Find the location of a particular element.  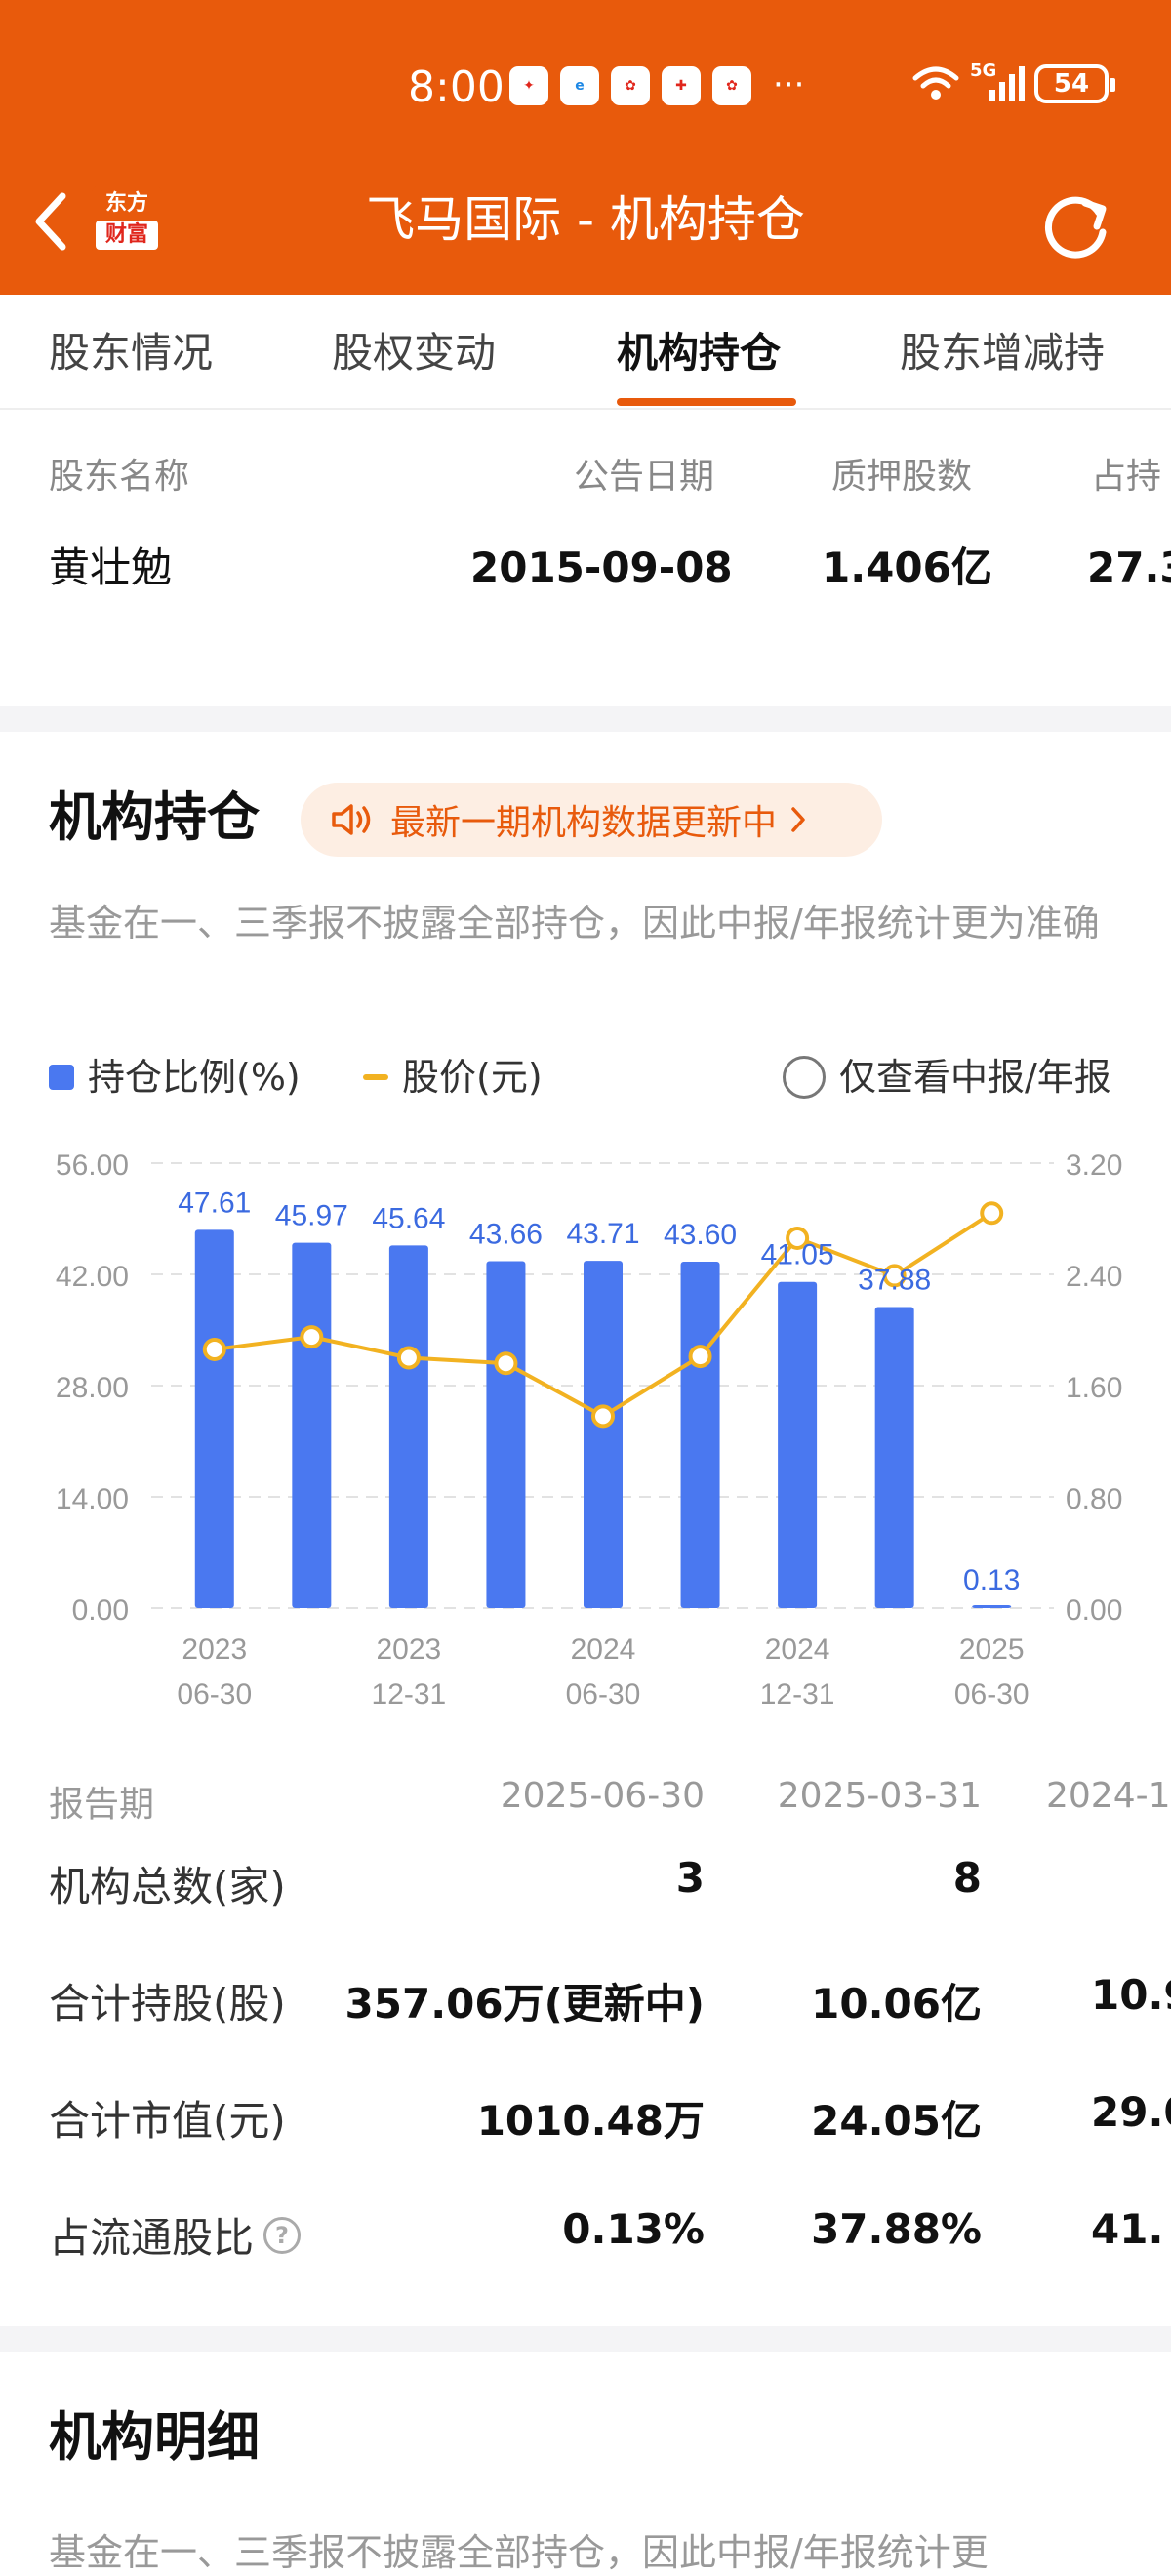

pledge-header-name: 股东名称 is located at coordinates (119, 477).